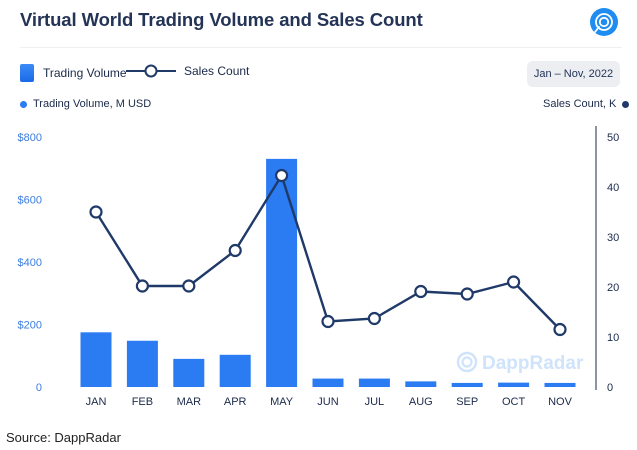 The height and width of the screenshot is (450, 637). I want to click on right-tick-label: 10, so click(613, 338).